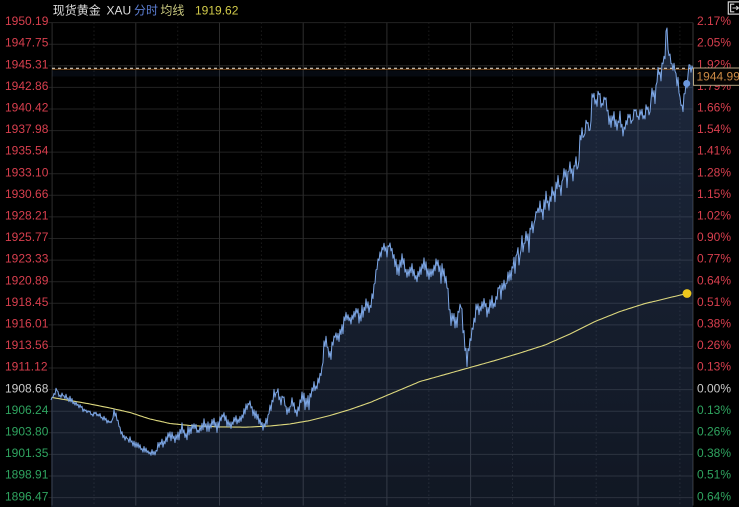 The width and height of the screenshot is (739, 507). What do you see at coordinates (718, 77) in the screenshot?
I see `svg-text: 1944.99` at bounding box center [718, 77].